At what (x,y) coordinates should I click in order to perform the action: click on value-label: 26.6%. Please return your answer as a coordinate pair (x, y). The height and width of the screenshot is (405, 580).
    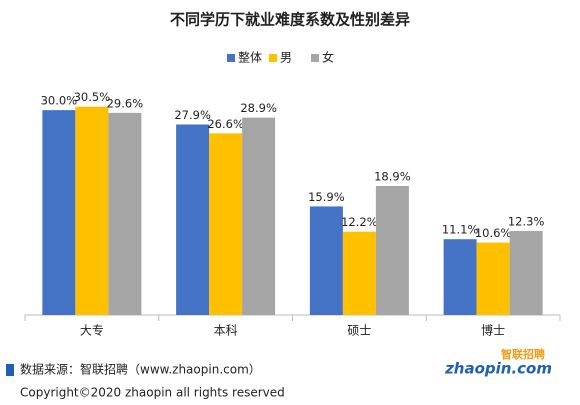
    Looking at the image, I should click on (225, 124).